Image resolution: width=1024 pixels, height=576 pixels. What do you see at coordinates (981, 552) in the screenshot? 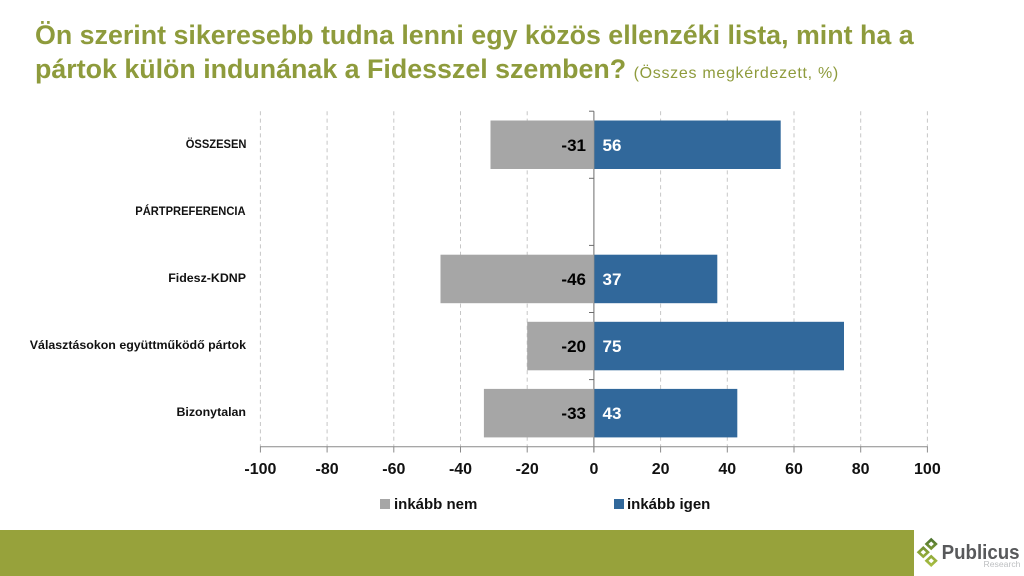
I see `svg-text: Publicus` at bounding box center [981, 552].